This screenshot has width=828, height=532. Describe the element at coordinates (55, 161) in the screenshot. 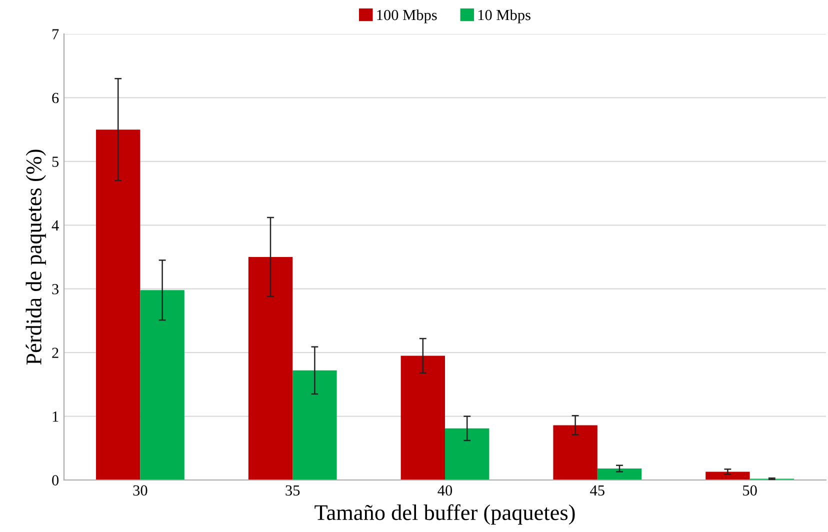

I see `y-tick-label: 5` at that location.